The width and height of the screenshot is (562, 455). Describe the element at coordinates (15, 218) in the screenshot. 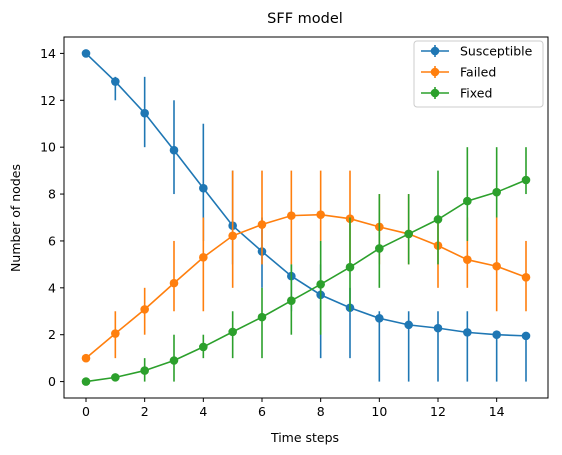

I see `y-axis-label: Number of nodes` at that location.